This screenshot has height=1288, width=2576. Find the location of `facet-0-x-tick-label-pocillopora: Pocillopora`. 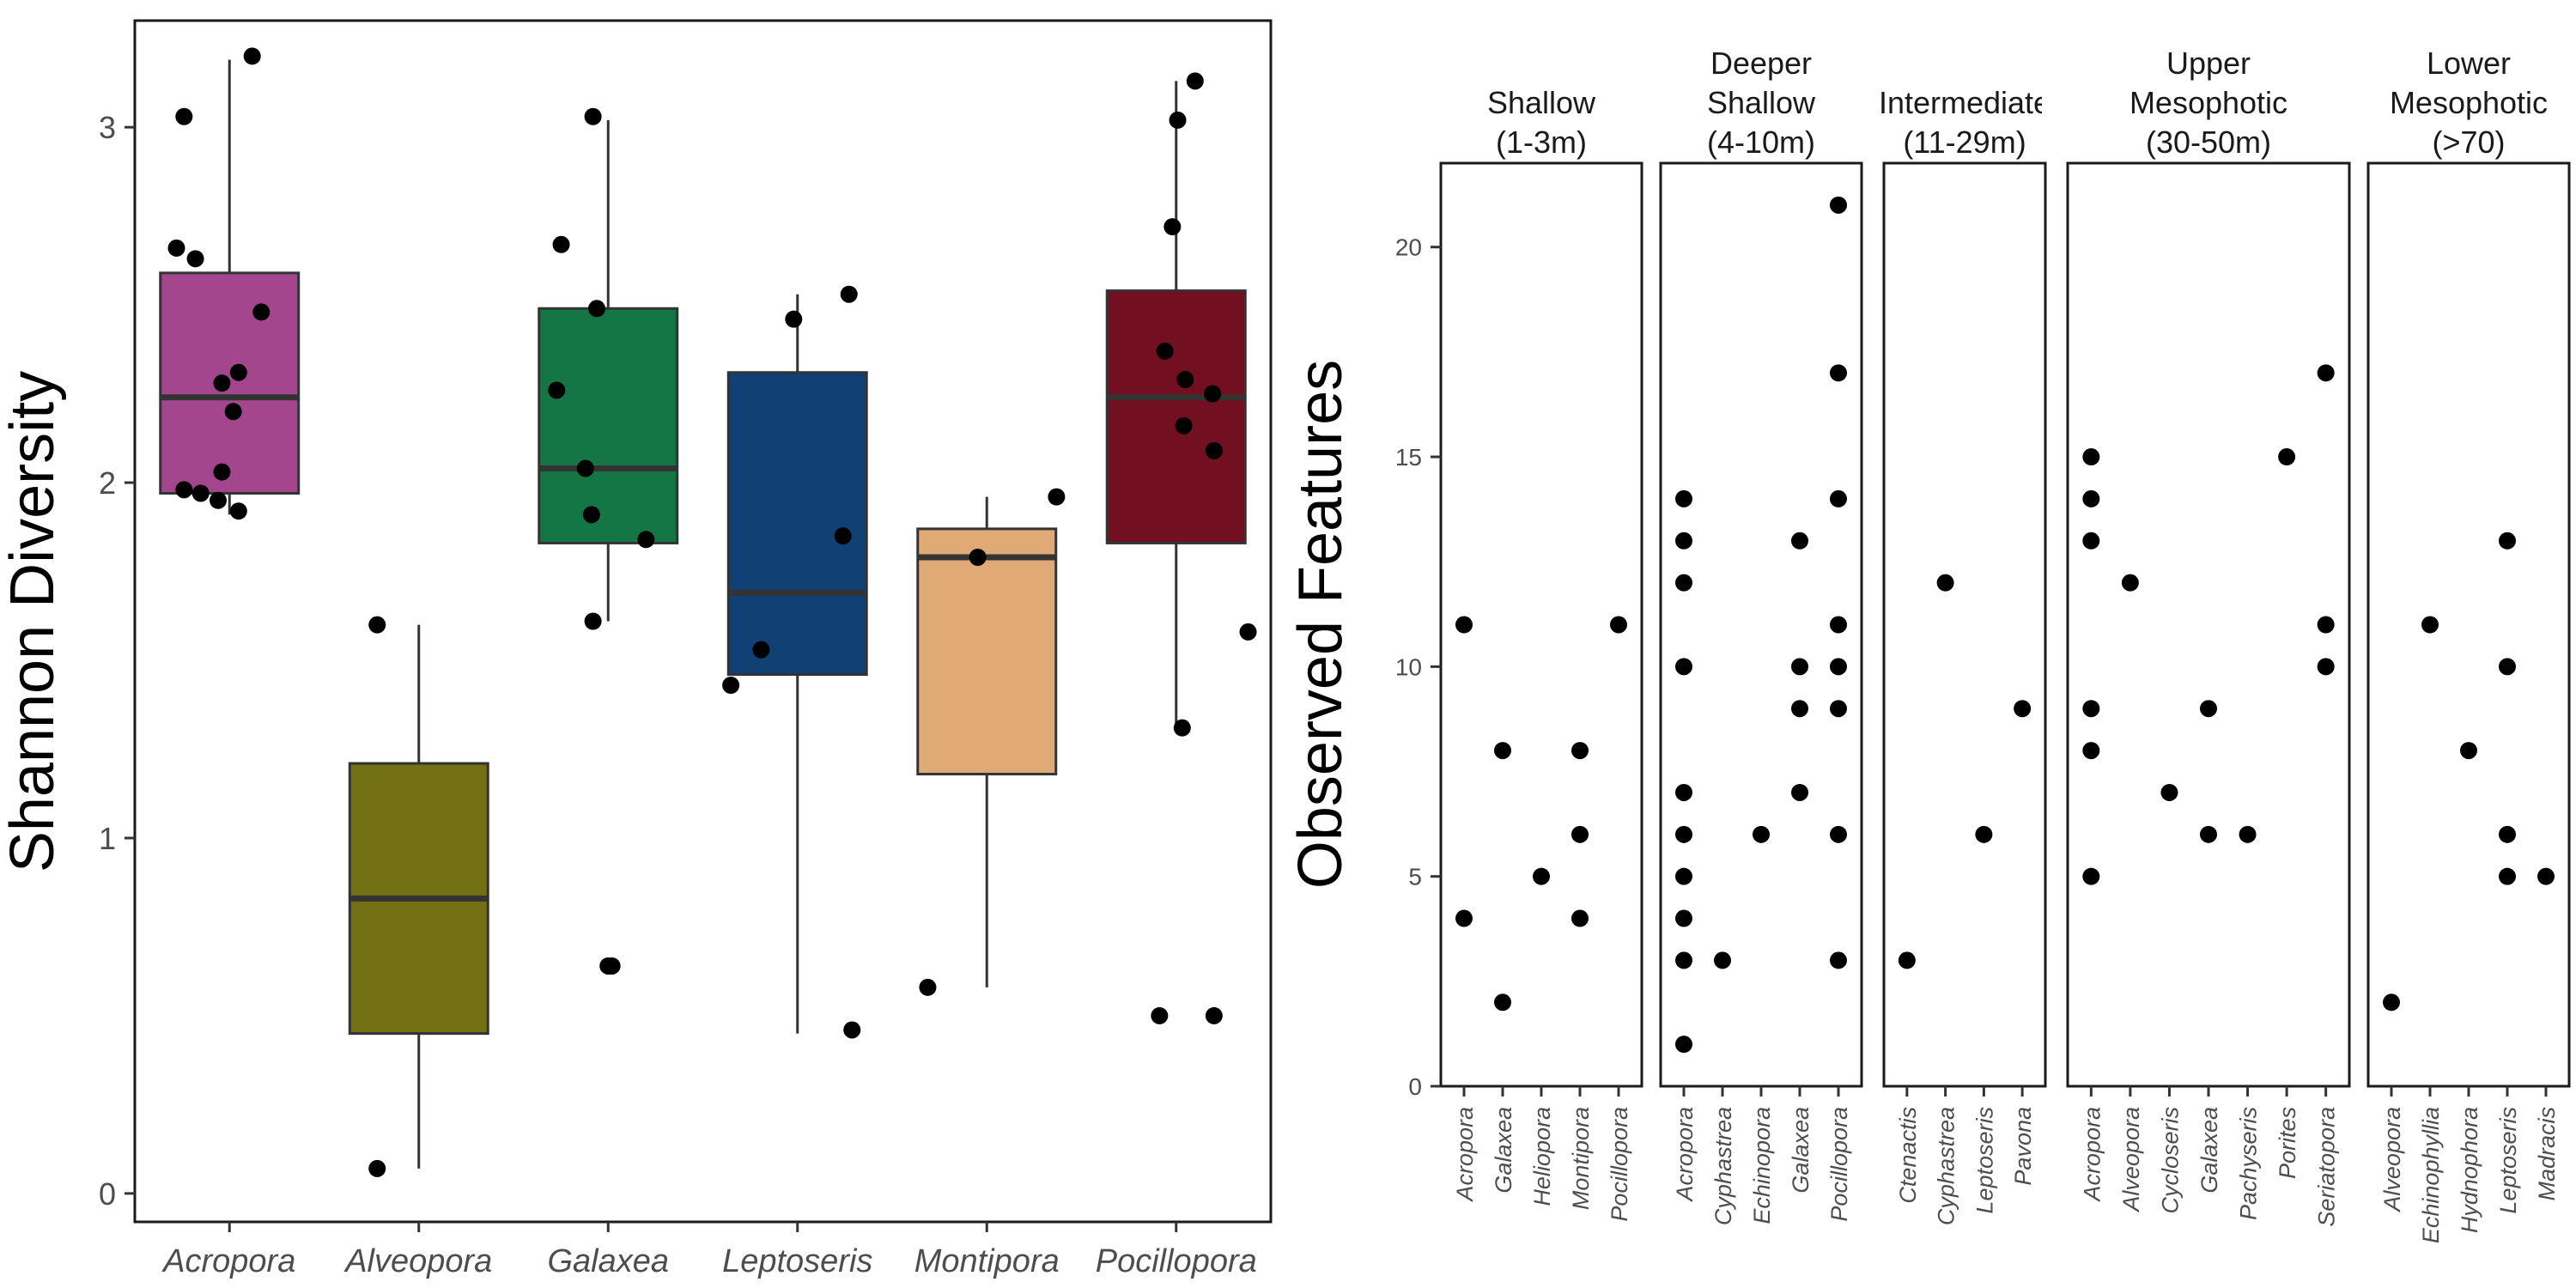

facet-0-x-tick-label-pocillopora: Pocillopora is located at coordinates (1620, 1164).